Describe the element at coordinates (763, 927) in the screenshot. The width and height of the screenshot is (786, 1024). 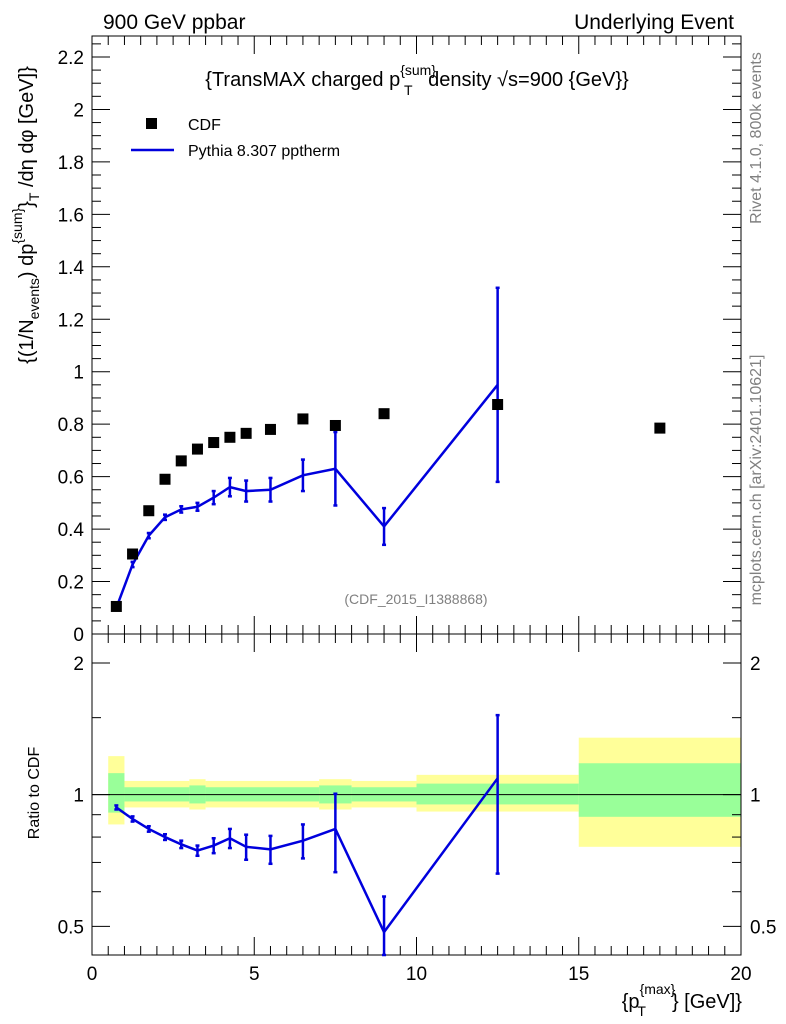
I see `ratio-y-tick-label-right: 0.5` at that location.